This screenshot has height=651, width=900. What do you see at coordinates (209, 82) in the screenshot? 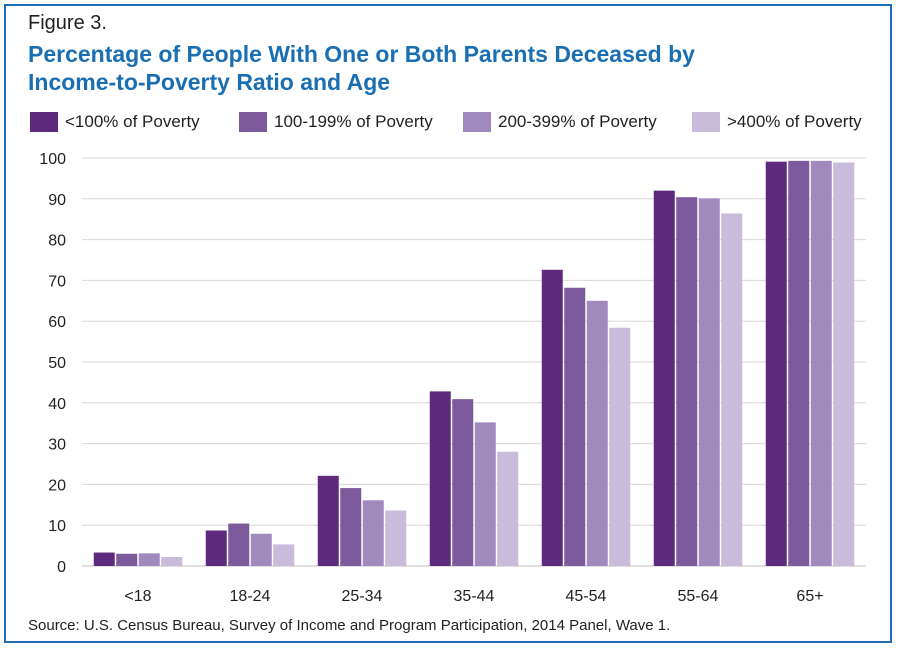
I see `chart-title-line-2: Income-to-Poverty Ratio and Age` at bounding box center [209, 82].